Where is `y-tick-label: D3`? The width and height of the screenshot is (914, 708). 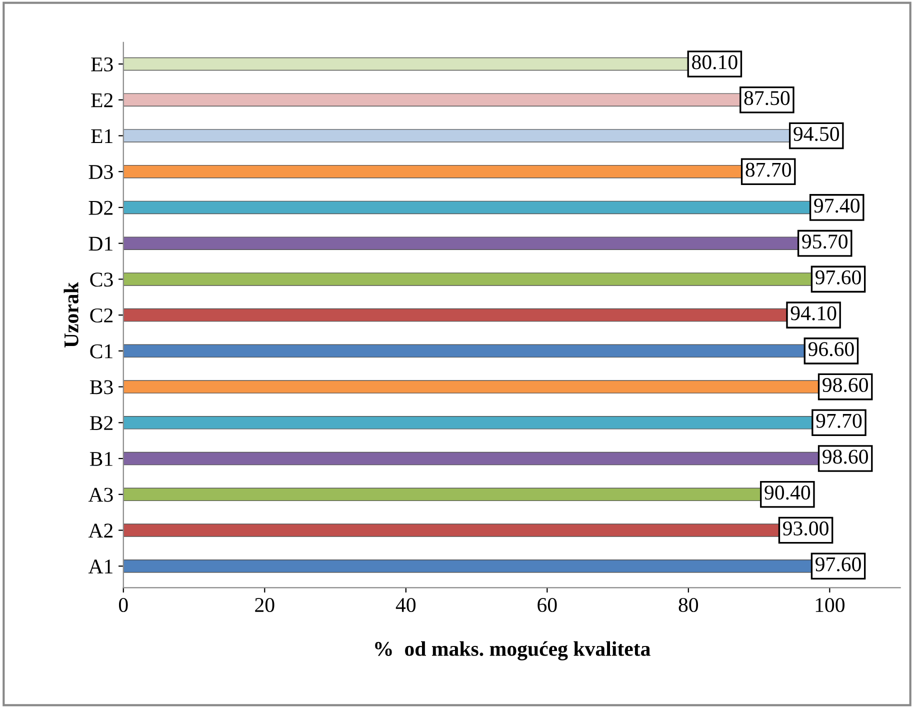 y-tick-label: D3 is located at coordinates (100, 172).